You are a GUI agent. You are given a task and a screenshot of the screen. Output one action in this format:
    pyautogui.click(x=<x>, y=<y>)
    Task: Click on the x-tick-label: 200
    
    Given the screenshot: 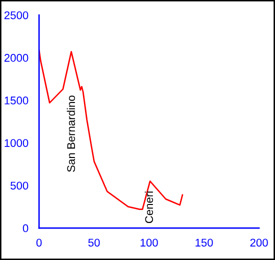 What is the action you would take?
    pyautogui.click(x=259, y=242)
    